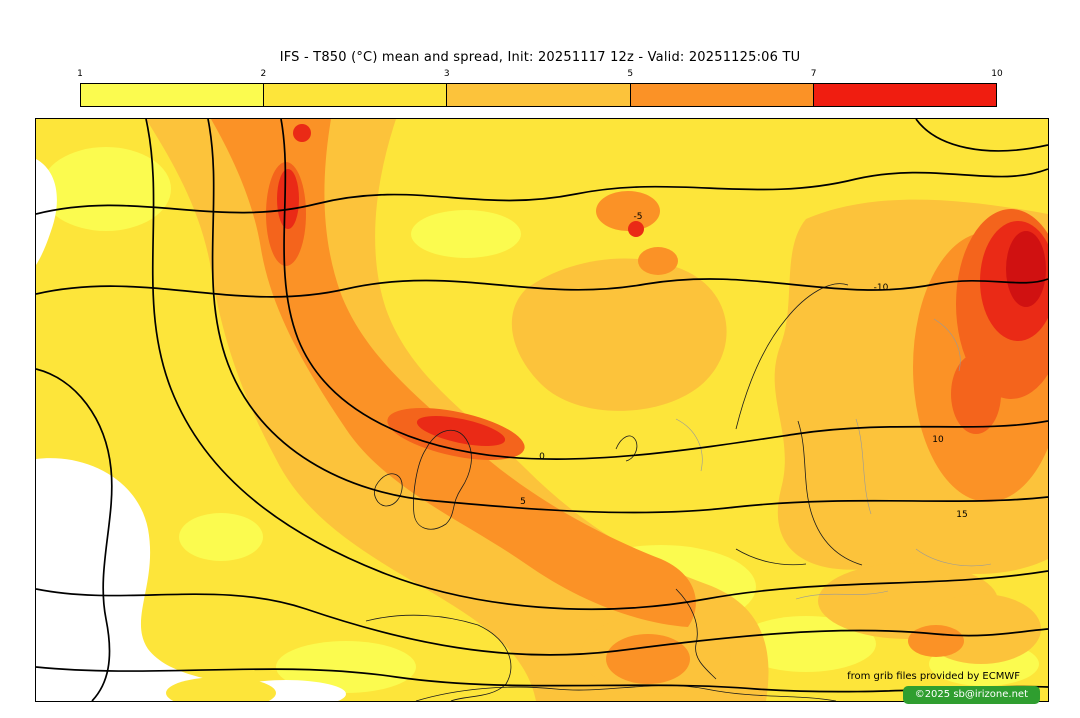 The height and width of the screenshot is (718, 1080). What do you see at coordinates (630, 74) in the screenshot?
I see `colorbar-tick: 5` at bounding box center [630, 74].